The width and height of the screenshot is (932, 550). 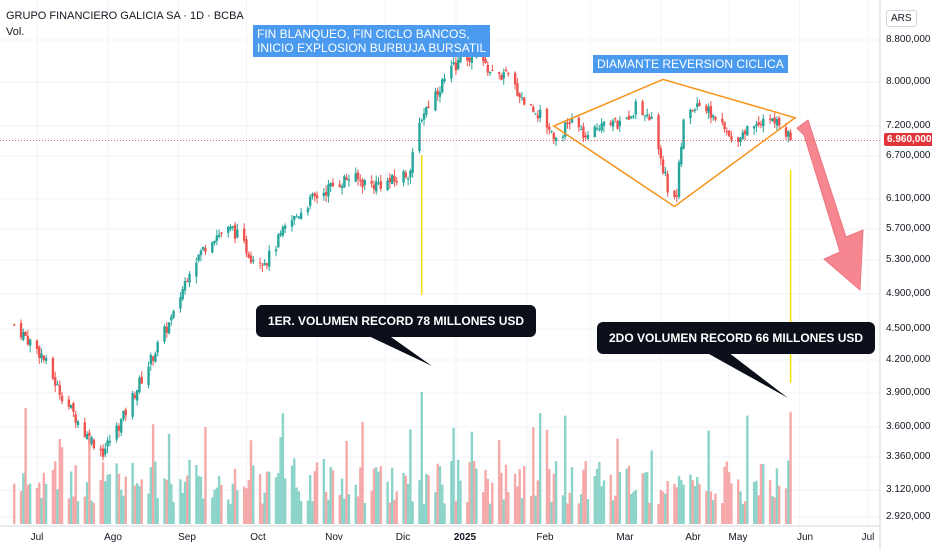 I want to click on y-tick-label: 6.100,000, so click(x=908, y=198).